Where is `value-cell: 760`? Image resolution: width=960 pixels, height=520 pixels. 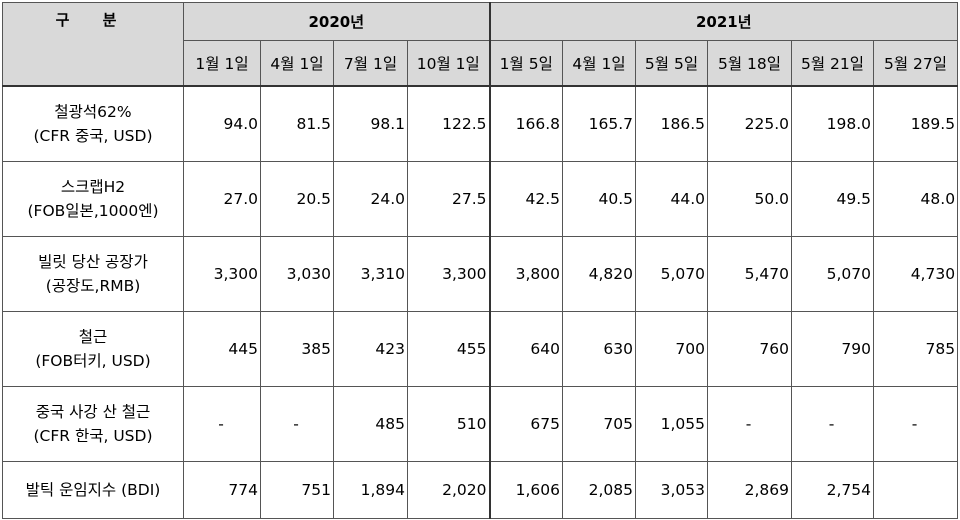
value-cell: 760 is located at coordinates (749, 349).